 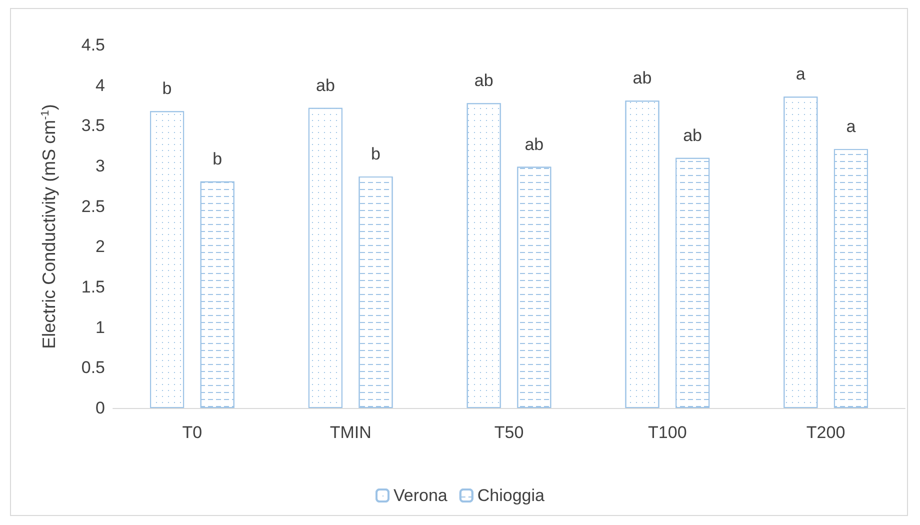 What do you see at coordinates (93, 287) in the screenshot?
I see `y-tick-label: 1.5` at bounding box center [93, 287].